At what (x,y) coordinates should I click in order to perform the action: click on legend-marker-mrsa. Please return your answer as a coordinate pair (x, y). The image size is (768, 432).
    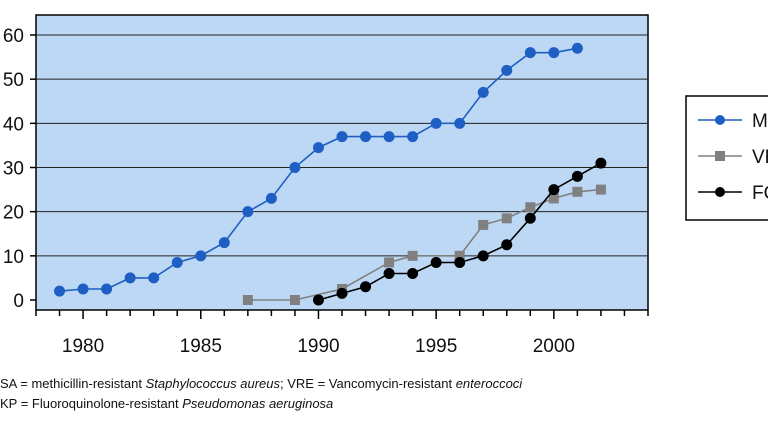
    Looking at the image, I should click on (720, 120).